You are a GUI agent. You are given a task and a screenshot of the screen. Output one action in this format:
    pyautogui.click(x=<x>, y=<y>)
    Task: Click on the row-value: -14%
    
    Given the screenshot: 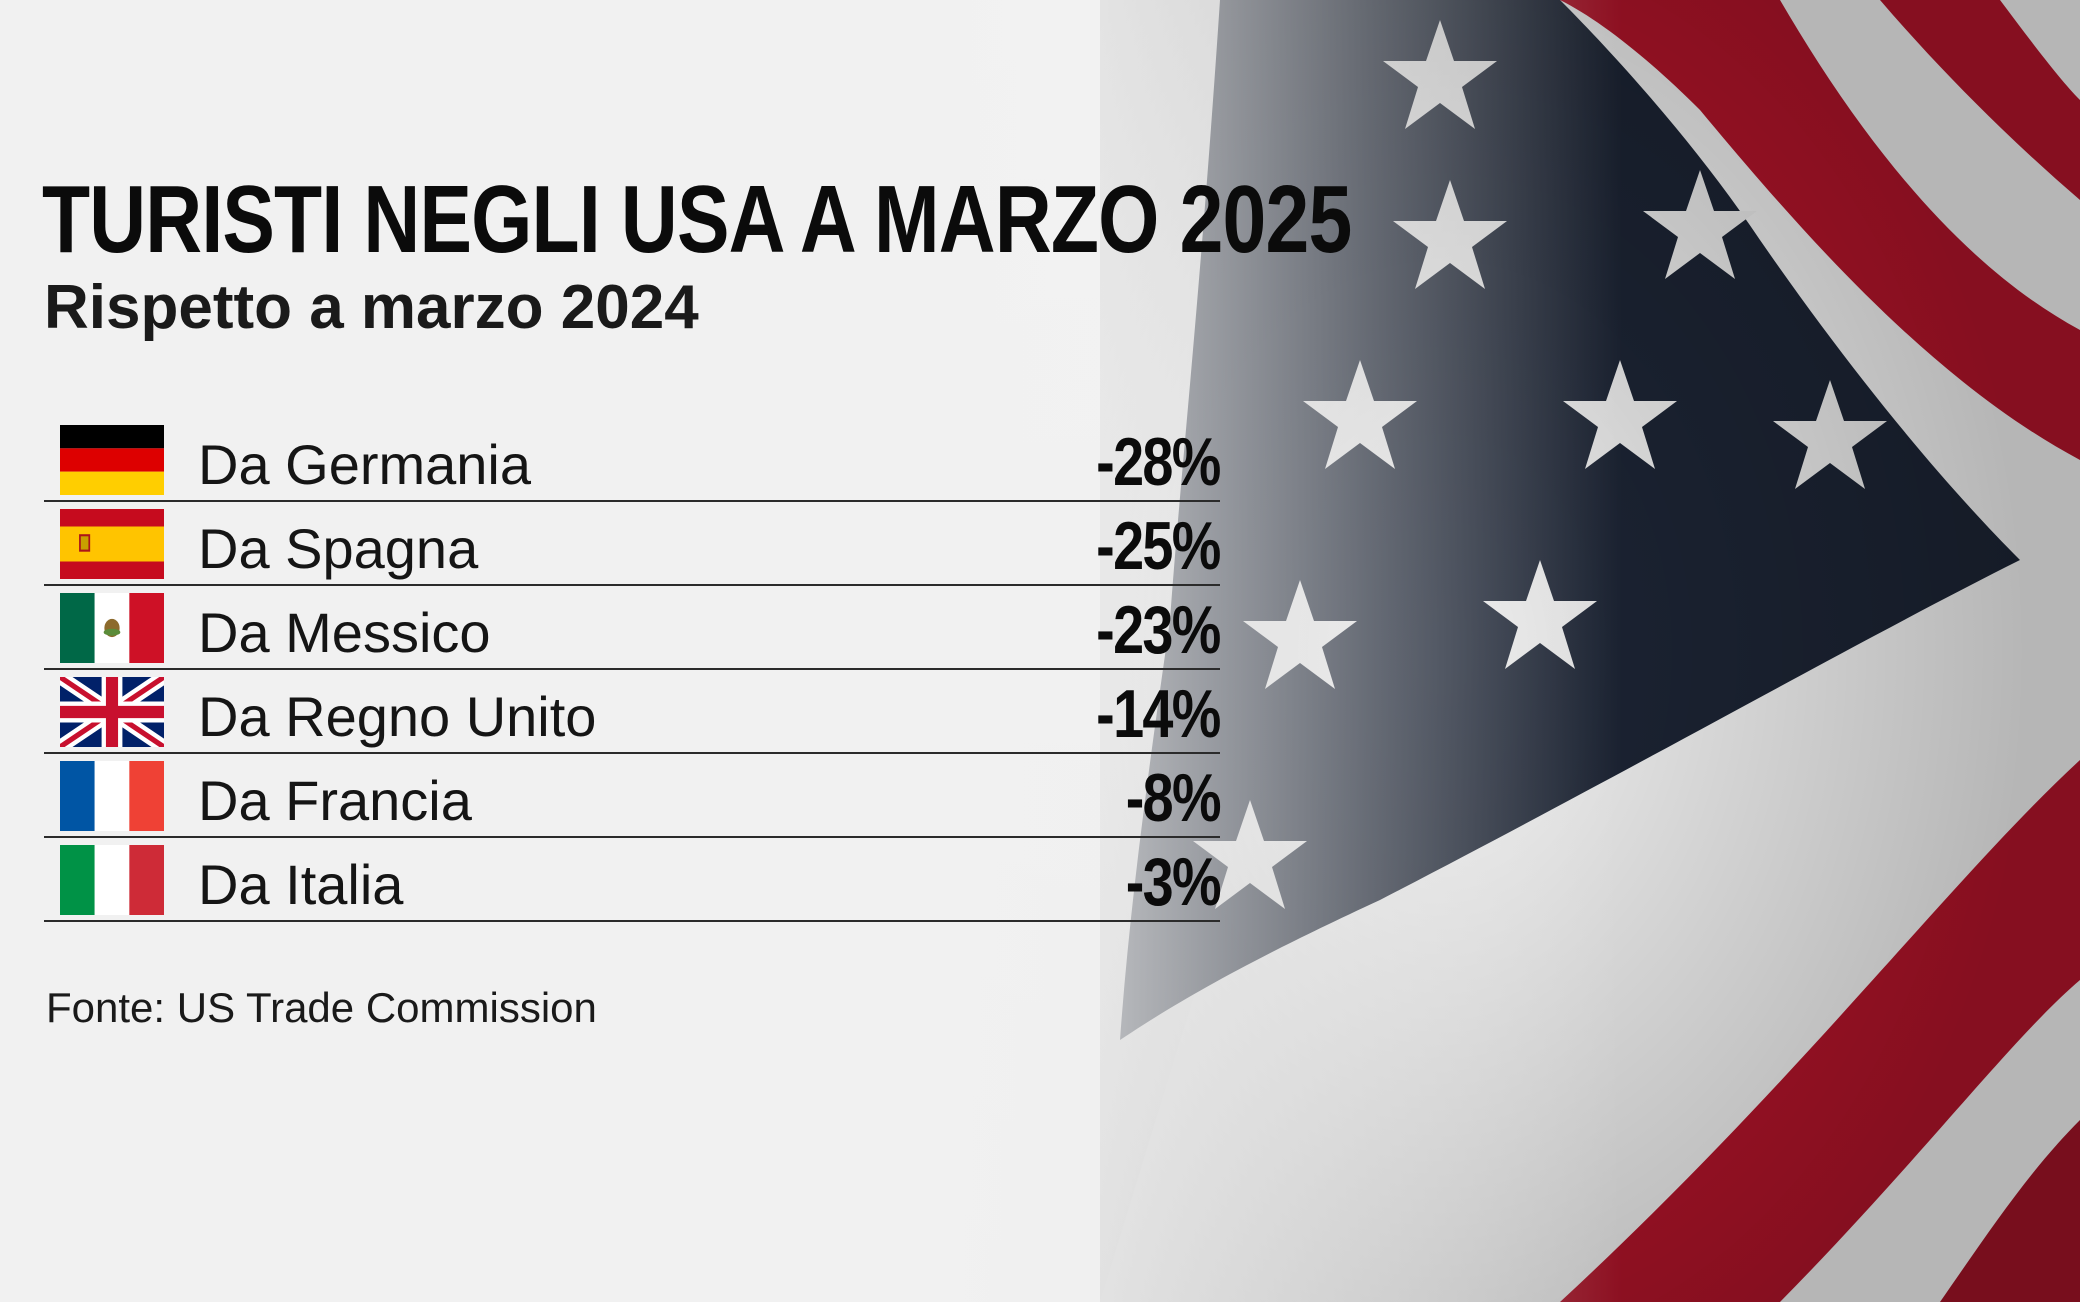 What is the action you would take?
    pyautogui.click(x=1158, y=714)
    